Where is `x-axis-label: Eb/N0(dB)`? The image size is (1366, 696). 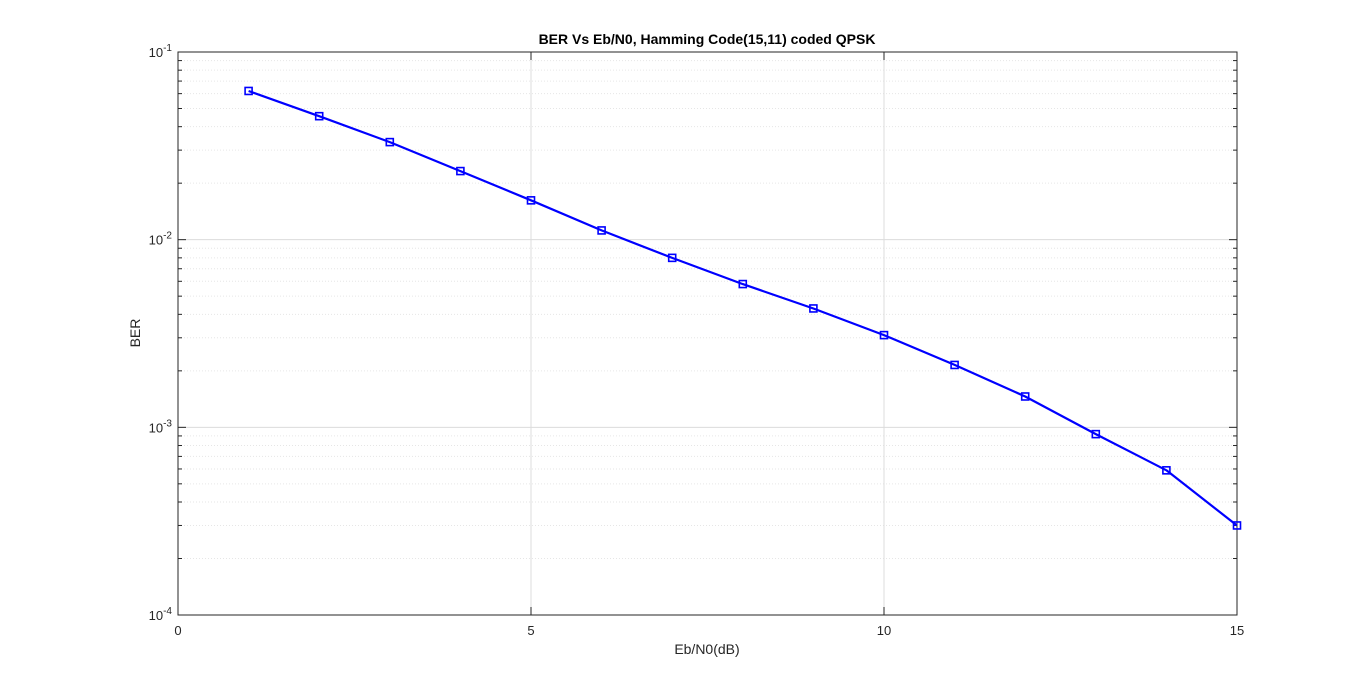 x-axis-label: Eb/N0(dB) is located at coordinates (706, 649).